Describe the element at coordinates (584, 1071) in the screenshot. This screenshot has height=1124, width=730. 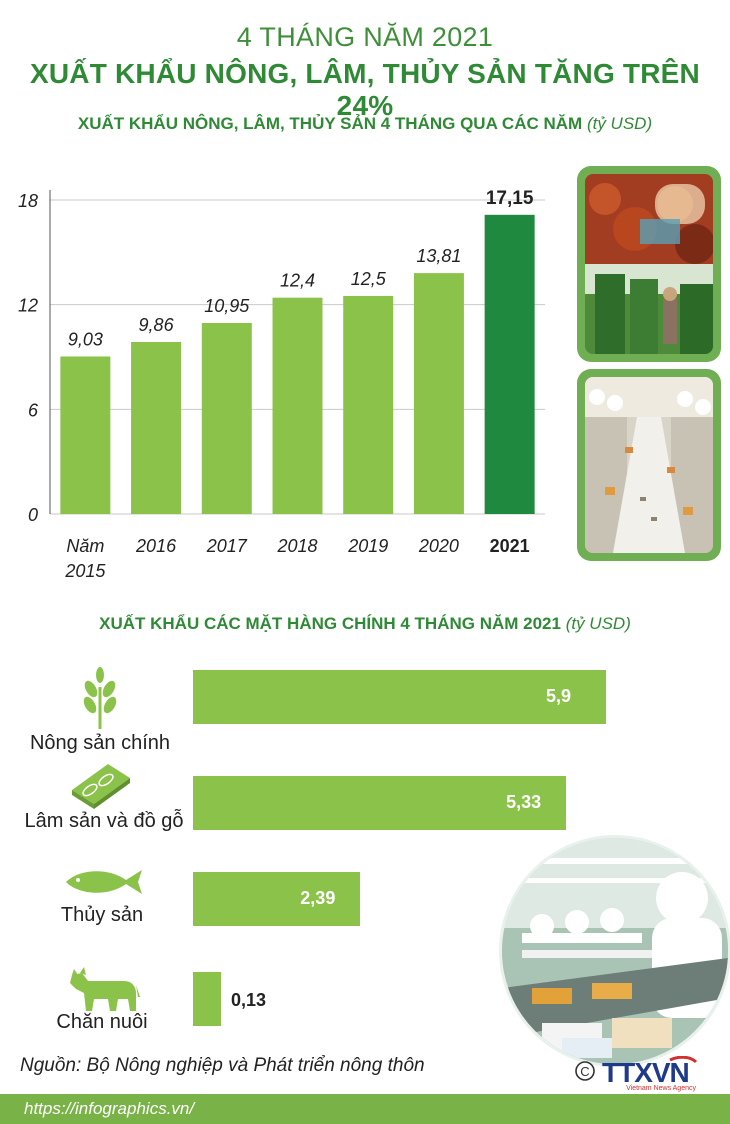
I see `svg-text: C` at that location.